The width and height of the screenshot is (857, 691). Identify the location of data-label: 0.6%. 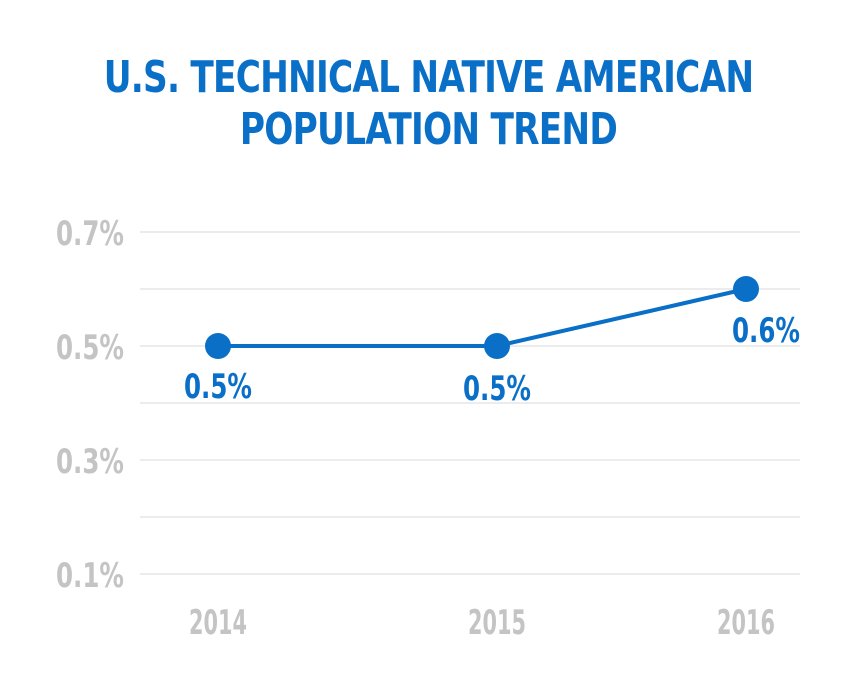
(766, 331).